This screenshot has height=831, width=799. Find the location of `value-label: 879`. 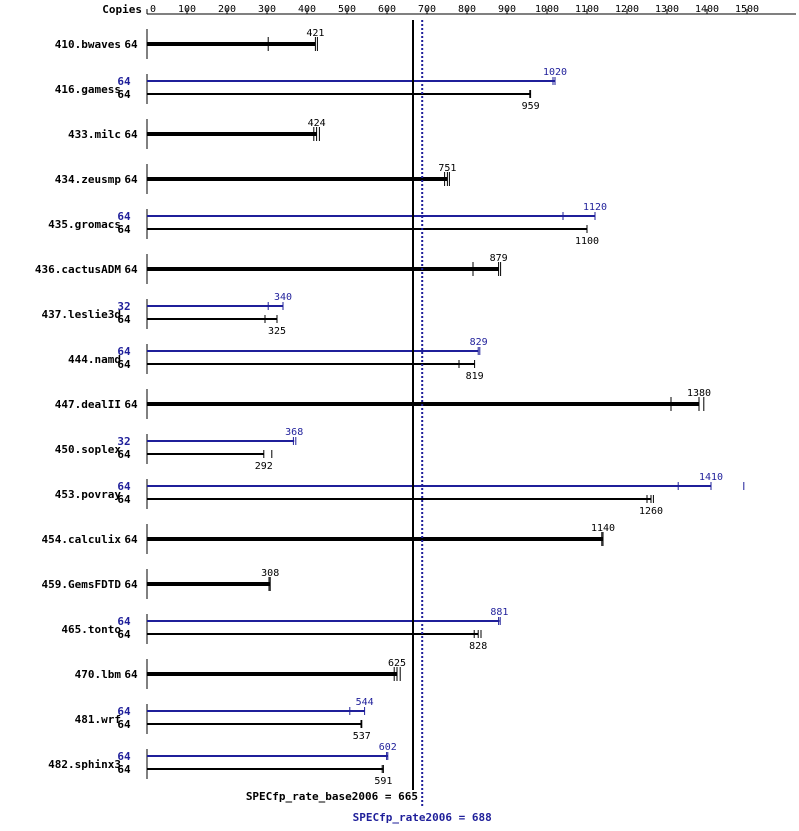

value-label: 879 is located at coordinates (499, 258).